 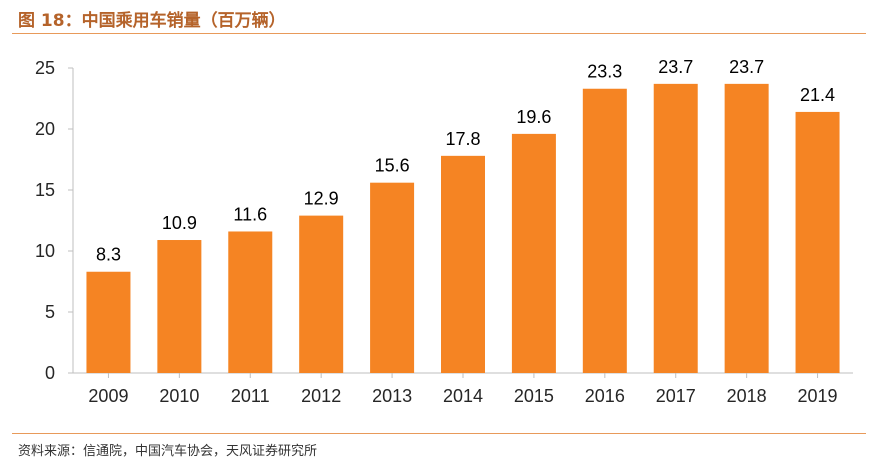 What do you see at coordinates (152, 21) in the screenshot?
I see `figure-title: 图 18：中国乘用车销量（百万辆）` at bounding box center [152, 21].